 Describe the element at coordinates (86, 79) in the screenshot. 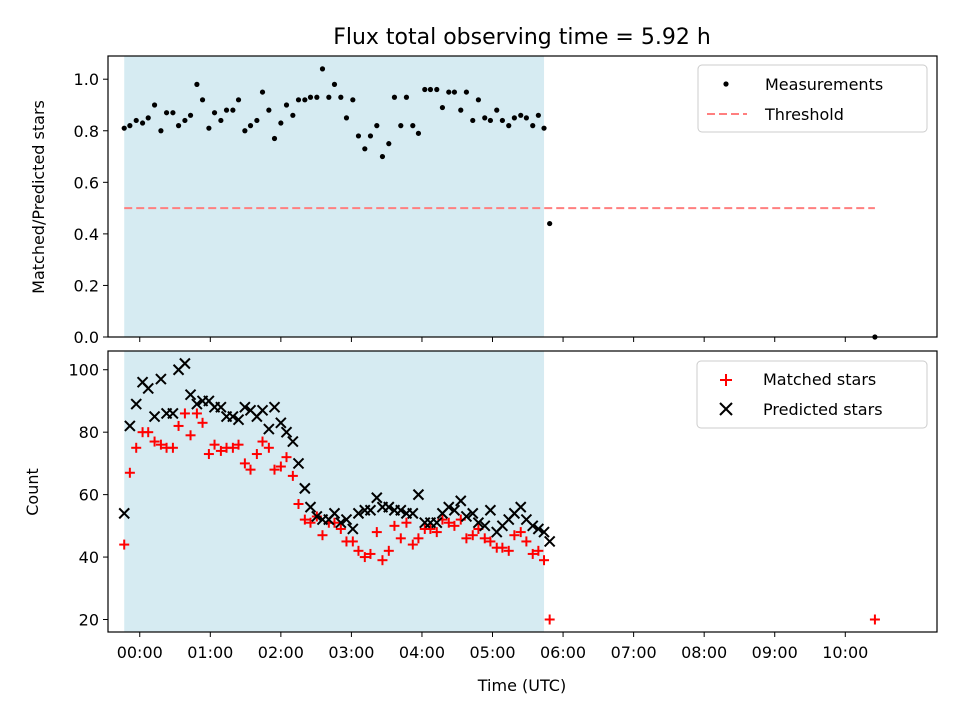

I see `y-tick-label: 1.0` at that location.